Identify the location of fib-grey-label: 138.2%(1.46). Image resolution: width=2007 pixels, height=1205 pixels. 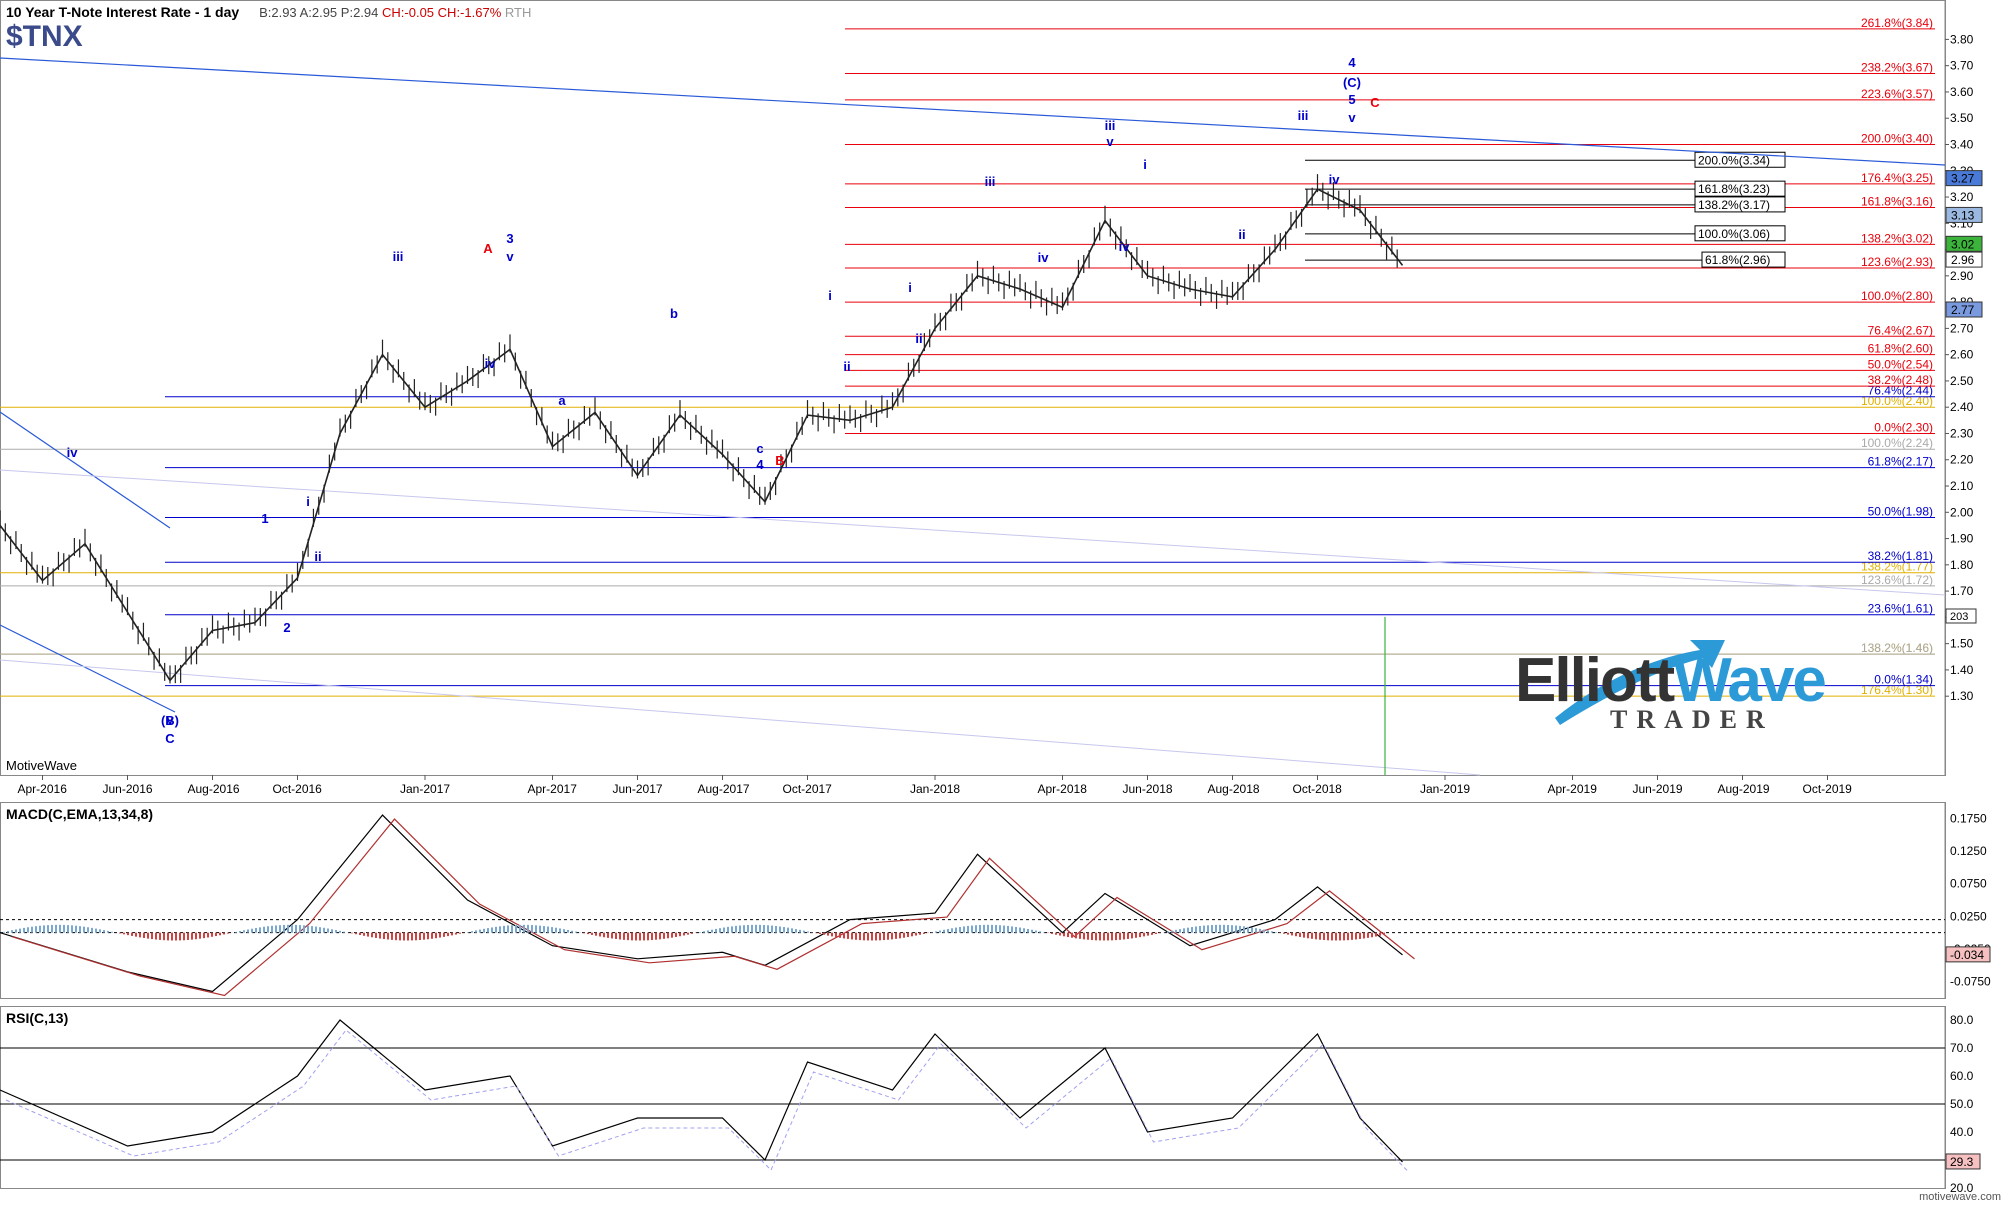
(1897, 648).